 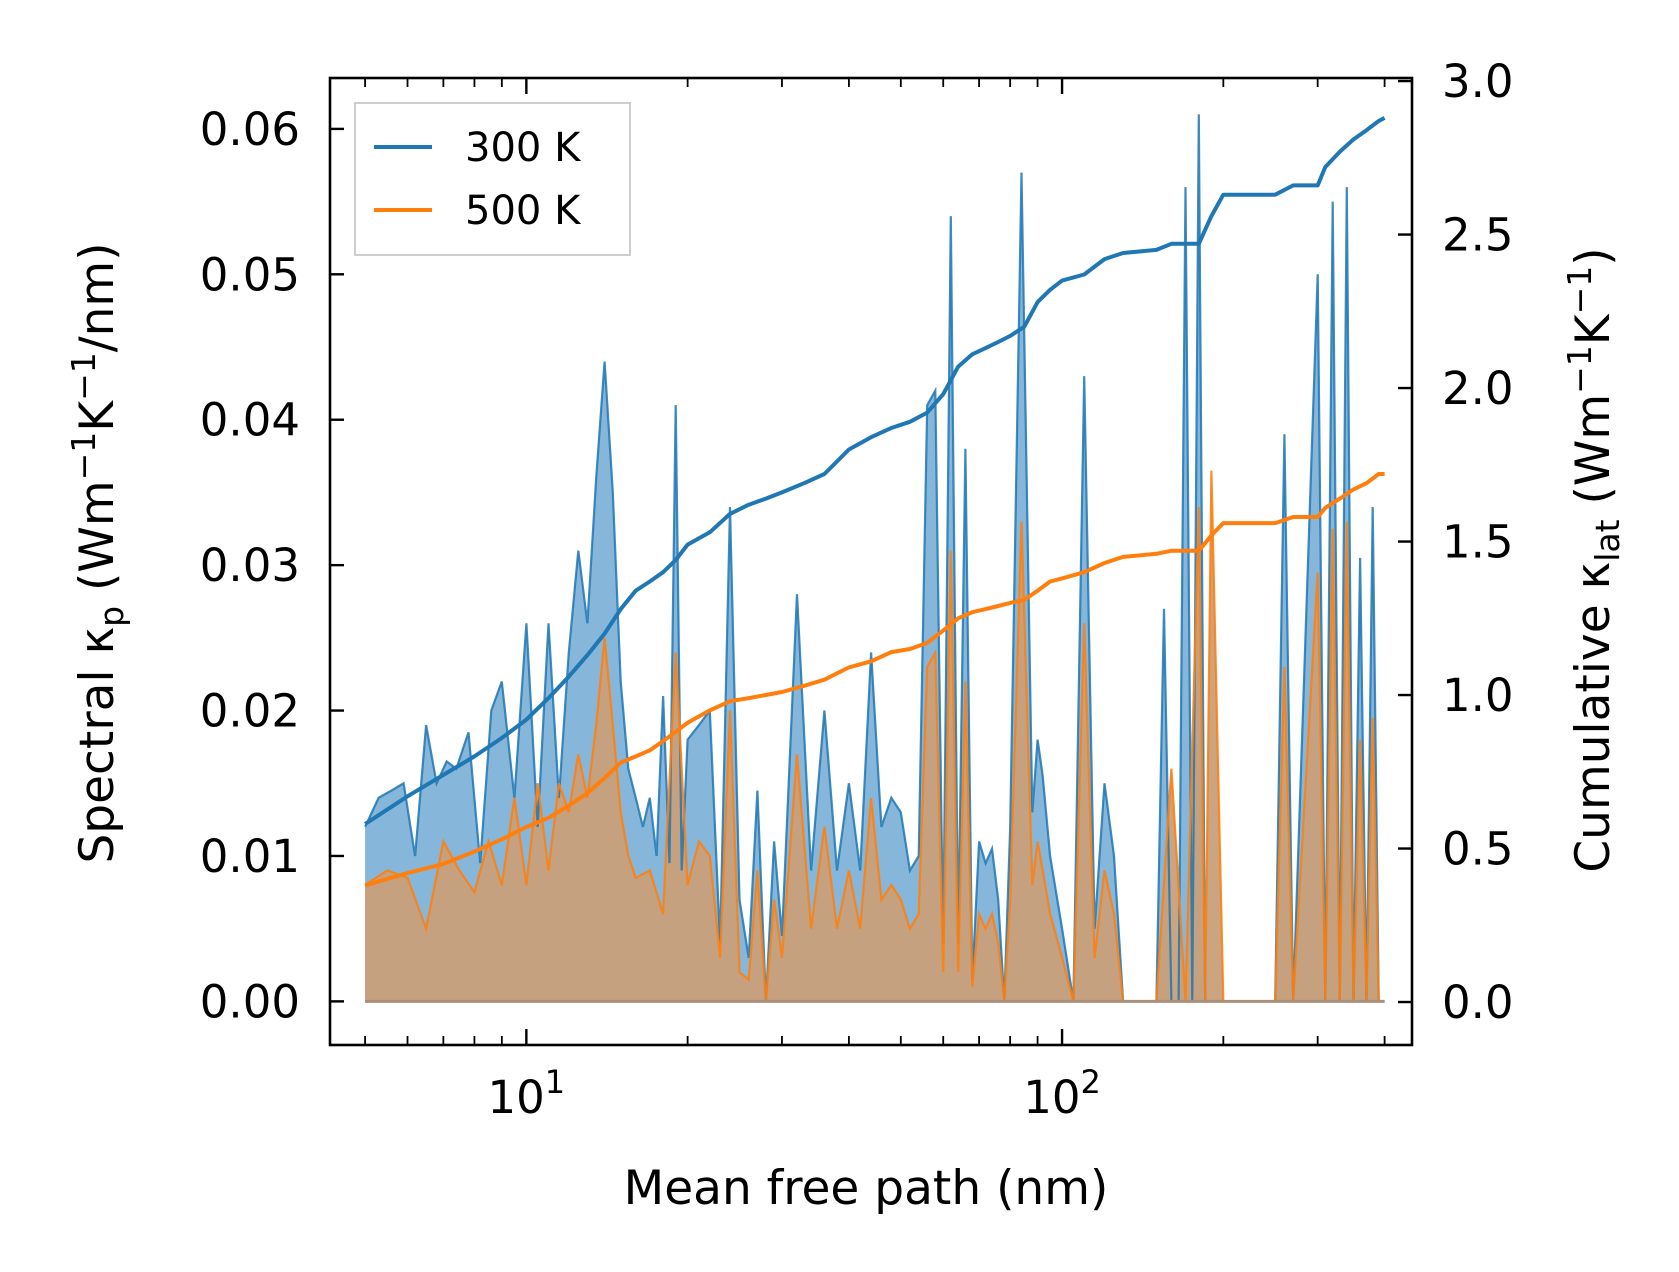 I want to click on left-axis-ticks: 0.00 0.01 0.02 0.03 0.04 0.05 0.06, so click(x=272, y=565).